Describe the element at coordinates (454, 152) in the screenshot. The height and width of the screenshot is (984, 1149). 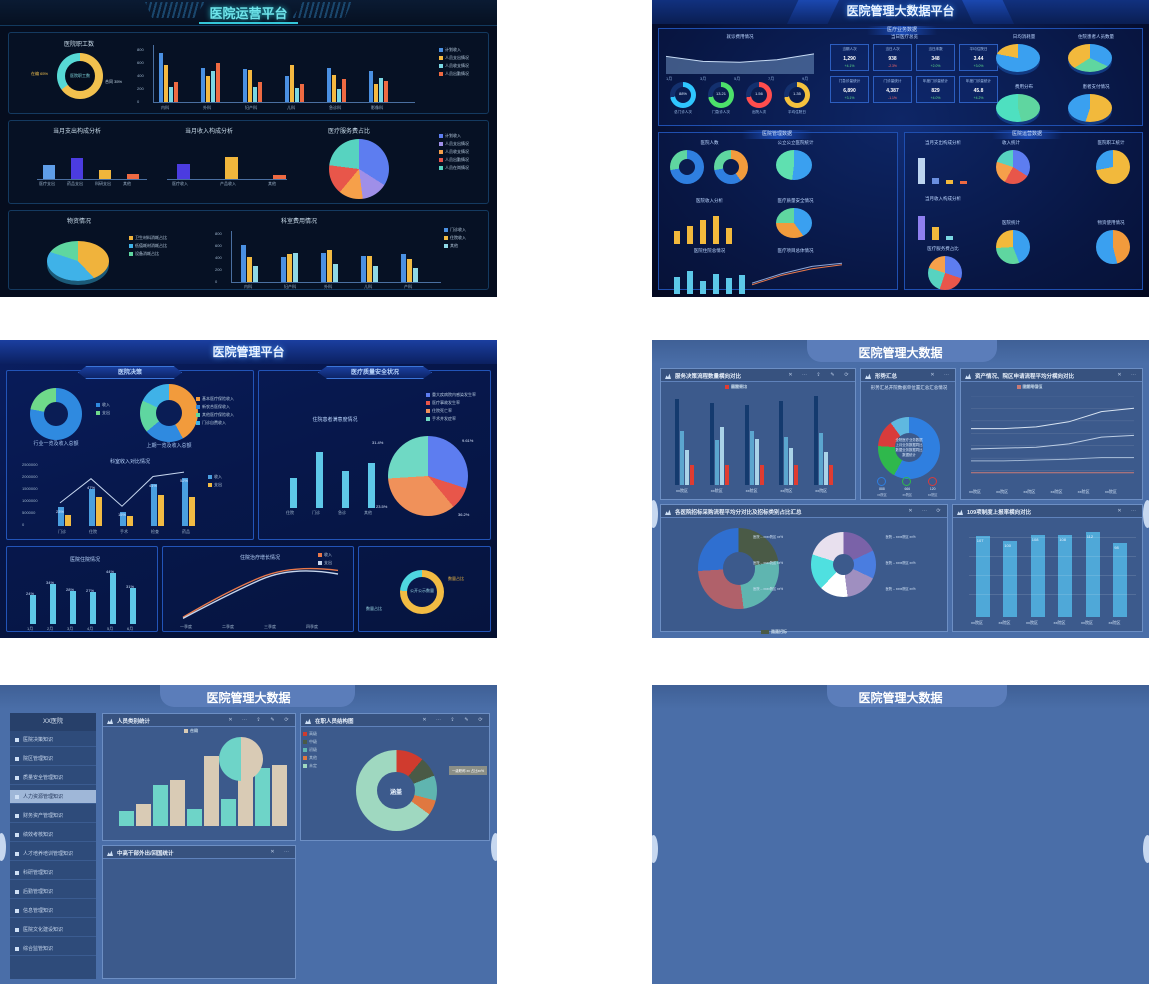
I see `legend-item: 人员收支情况` at that location.